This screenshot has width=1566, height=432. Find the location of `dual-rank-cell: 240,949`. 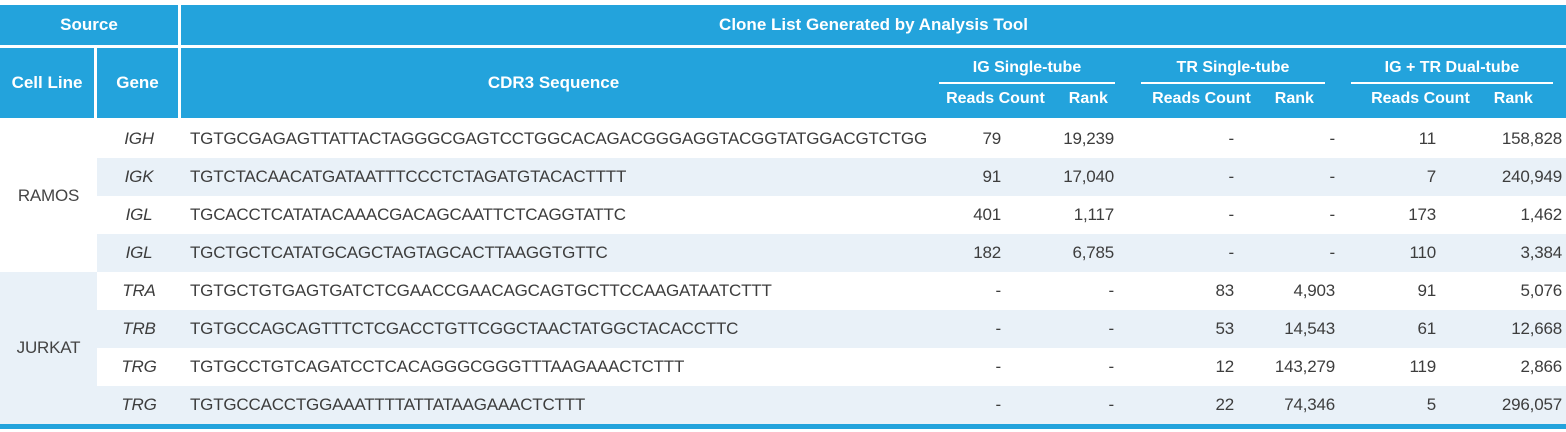

dual-rank-cell: 240,949 is located at coordinates (1504, 177).